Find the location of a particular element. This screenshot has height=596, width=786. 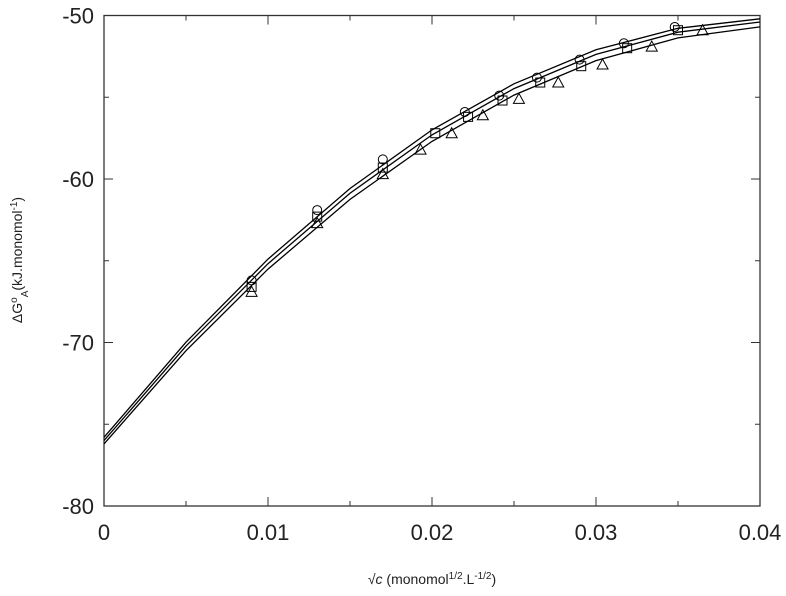

label-part: c is located at coordinates (379, 579).